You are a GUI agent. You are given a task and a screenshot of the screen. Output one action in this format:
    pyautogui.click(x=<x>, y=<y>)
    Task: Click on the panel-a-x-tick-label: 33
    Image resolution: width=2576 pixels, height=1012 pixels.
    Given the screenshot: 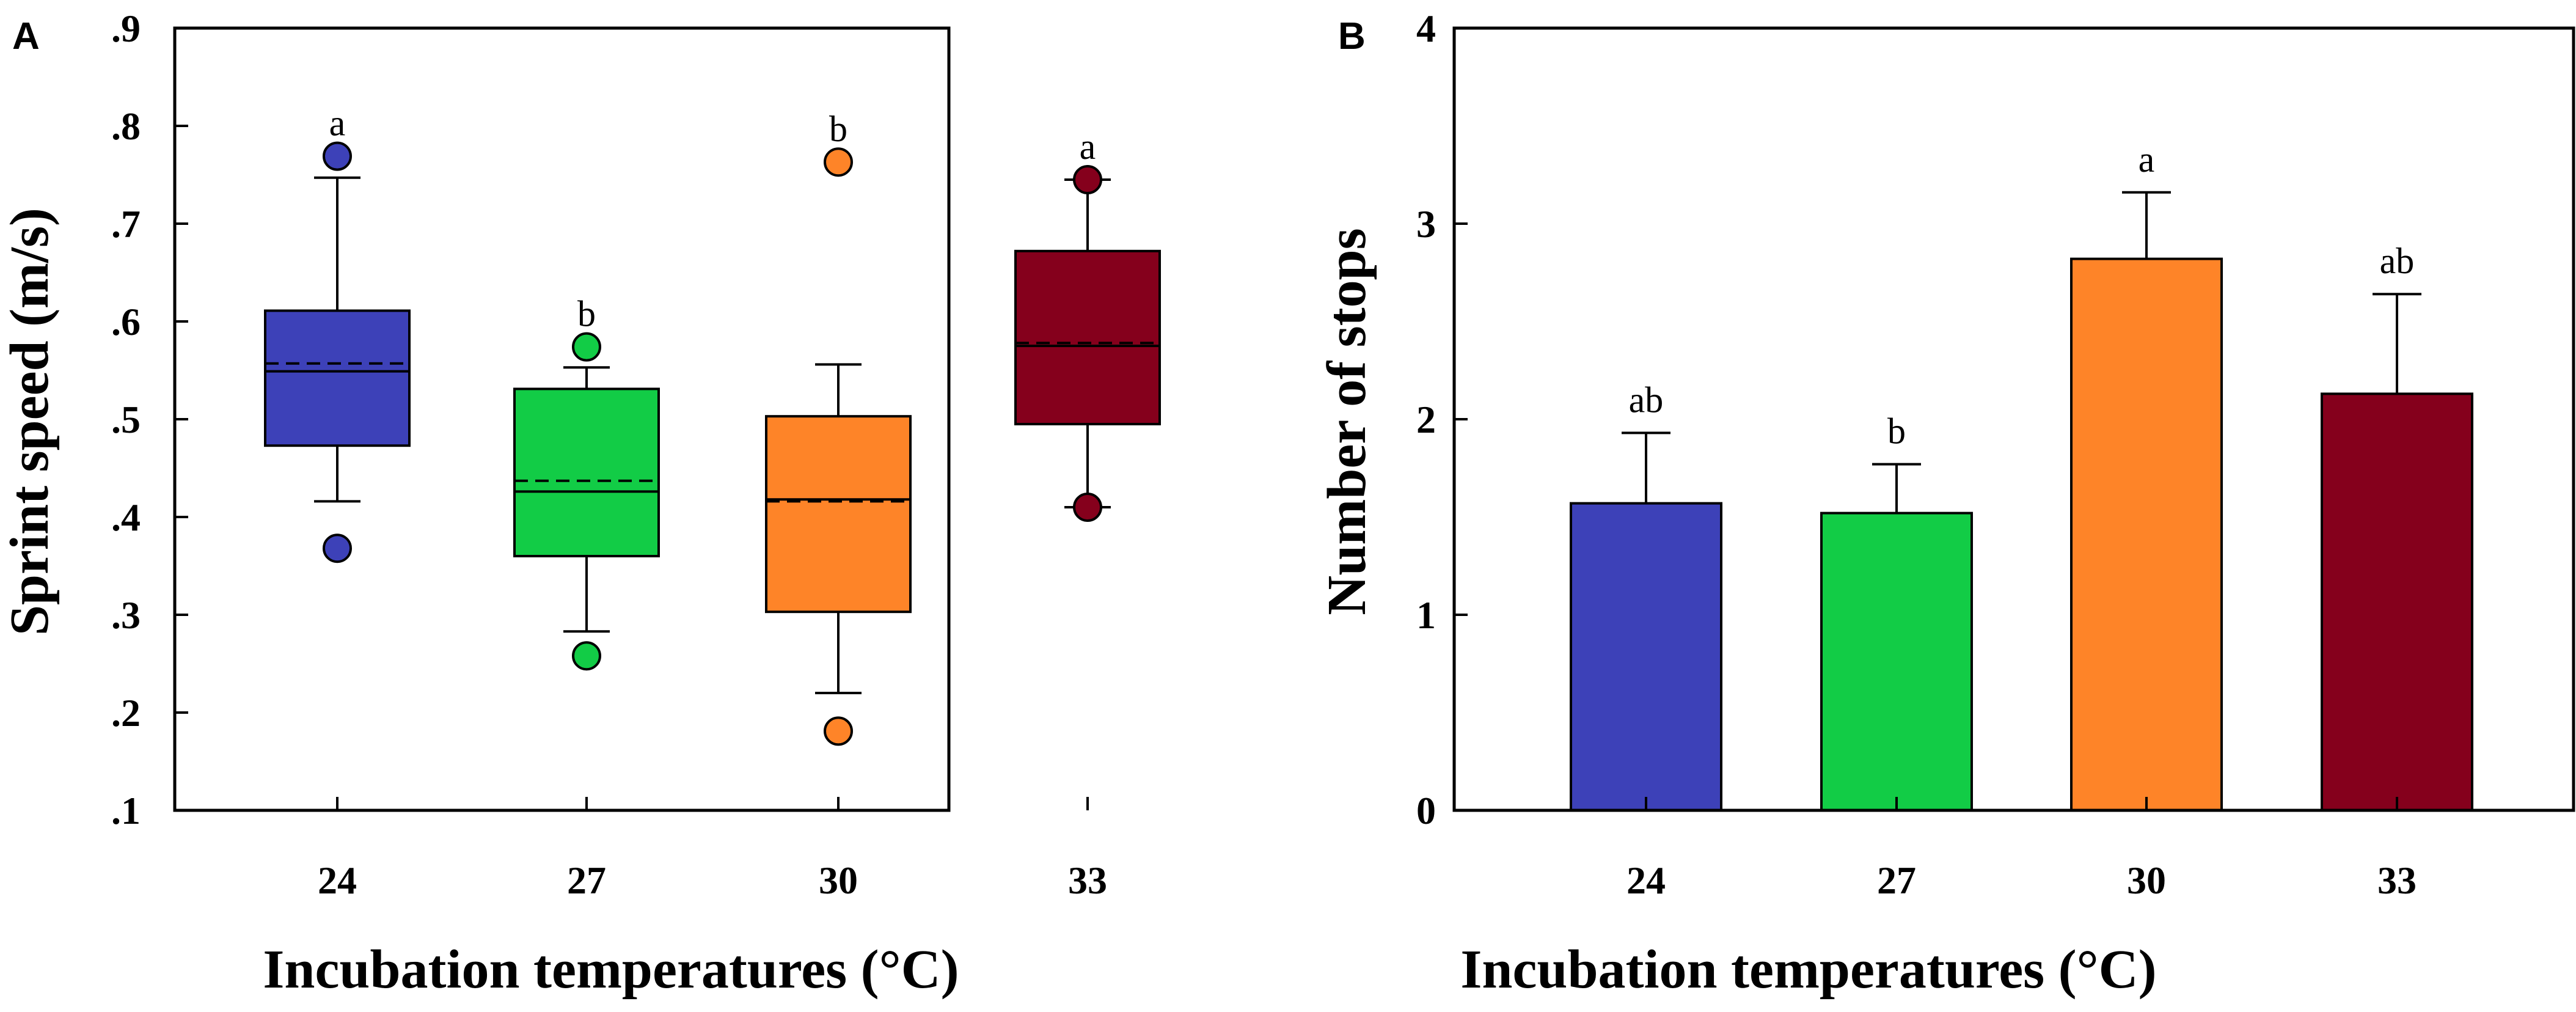 What is the action you would take?
    pyautogui.click(x=1087, y=881)
    